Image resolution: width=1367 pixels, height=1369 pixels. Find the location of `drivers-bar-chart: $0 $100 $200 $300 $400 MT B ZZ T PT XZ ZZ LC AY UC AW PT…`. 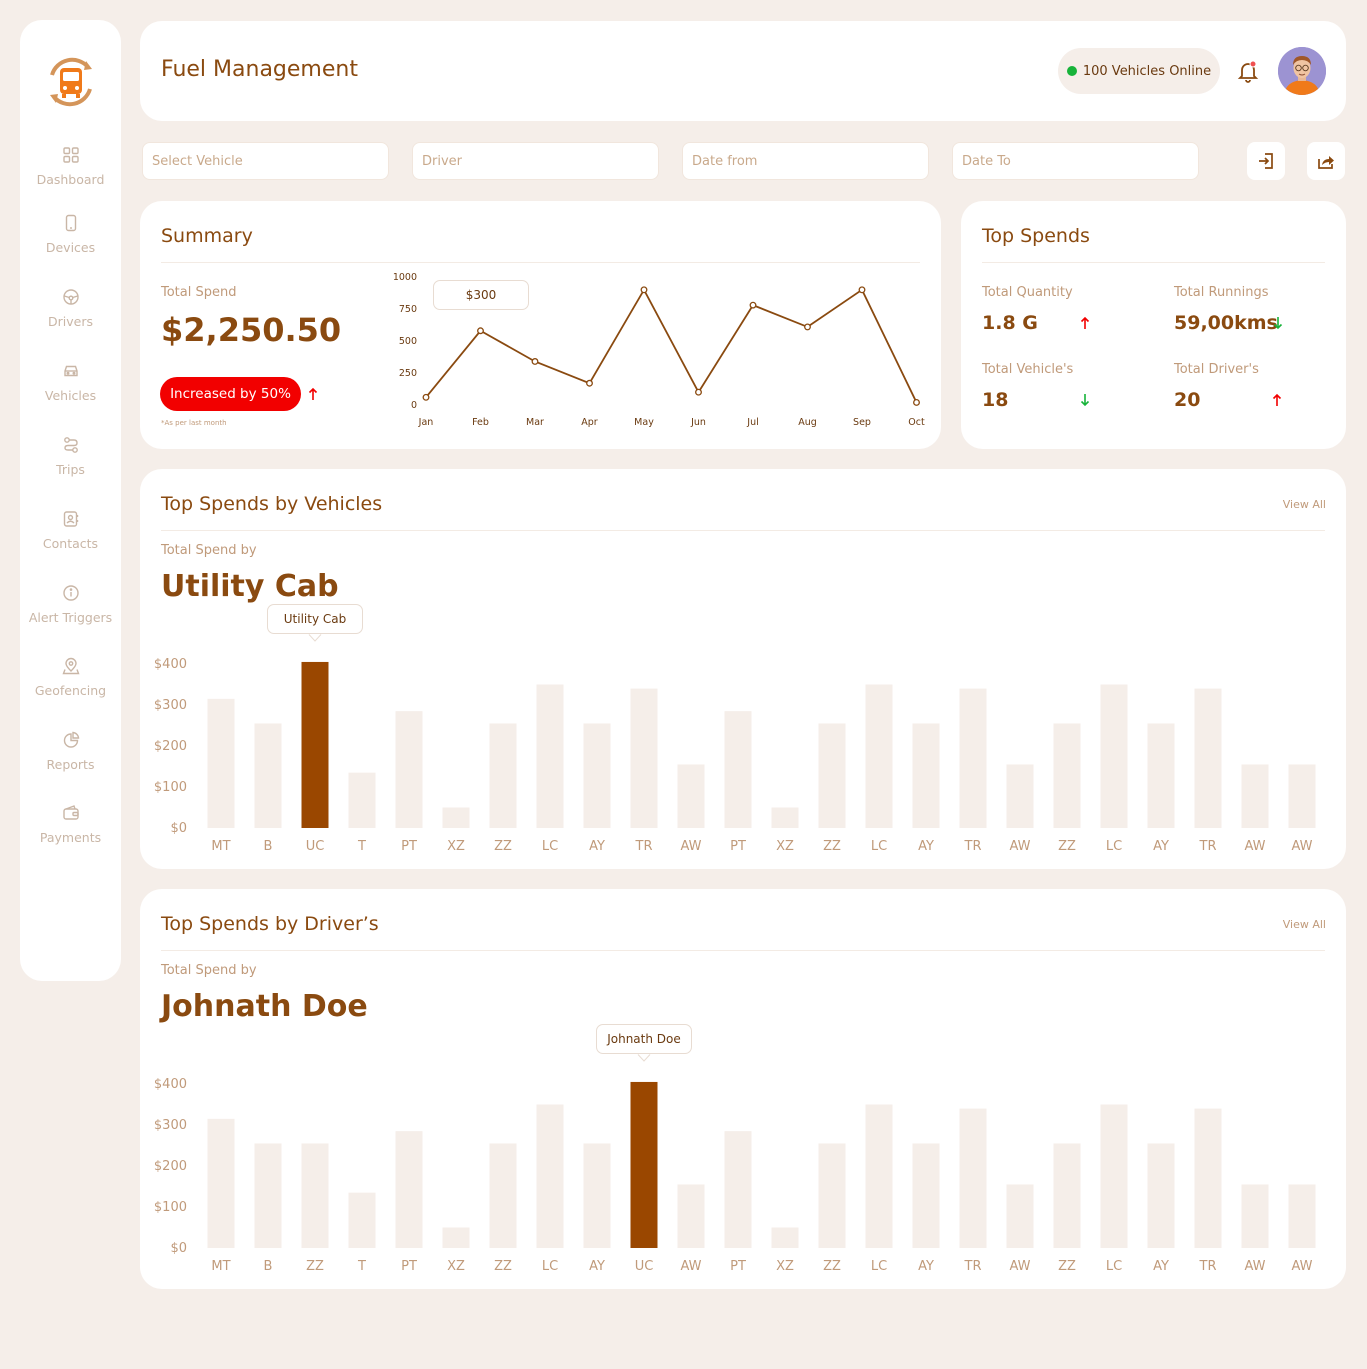

drivers-bar-chart: $0 $100 $200 $300 $400 MT B ZZ T PT XZ ZZ LC AY UC AW PT… is located at coordinates (735, 1164).